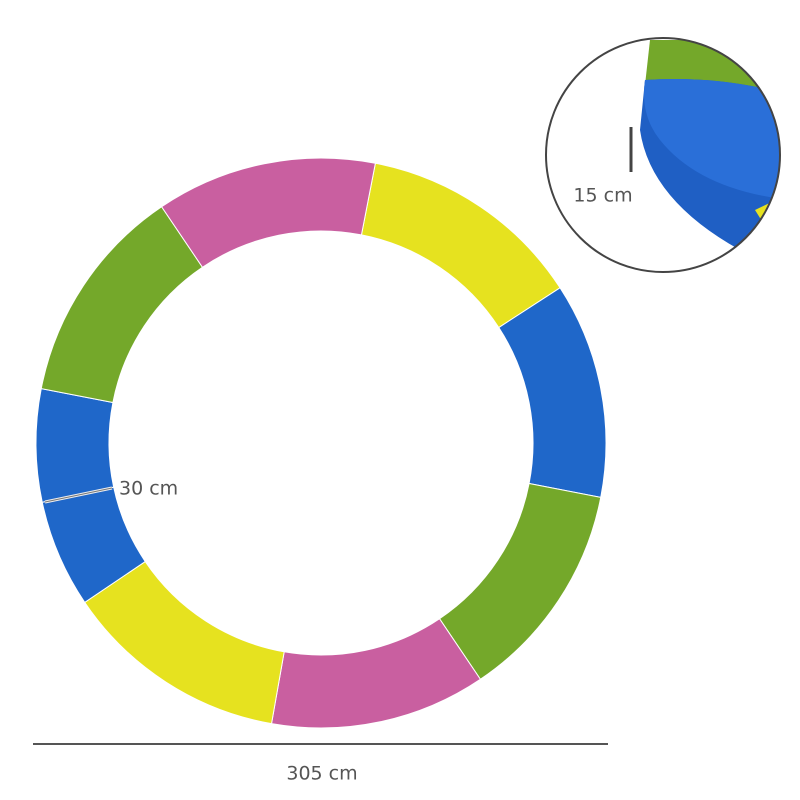 The height and width of the screenshot is (800, 800). I want to click on thickness-label: 15 cm, so click(602, 196).